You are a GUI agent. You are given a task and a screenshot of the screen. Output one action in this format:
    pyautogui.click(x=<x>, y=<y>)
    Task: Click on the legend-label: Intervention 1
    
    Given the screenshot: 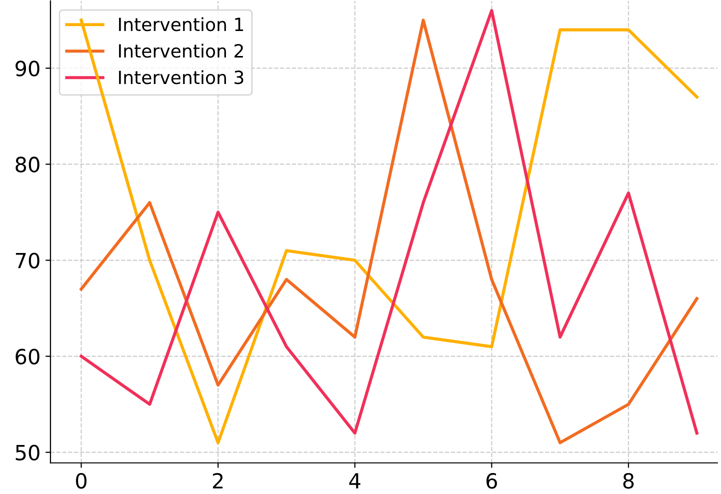 What is the action you would take?
    pyautogui.click(x=181, y=24)
    